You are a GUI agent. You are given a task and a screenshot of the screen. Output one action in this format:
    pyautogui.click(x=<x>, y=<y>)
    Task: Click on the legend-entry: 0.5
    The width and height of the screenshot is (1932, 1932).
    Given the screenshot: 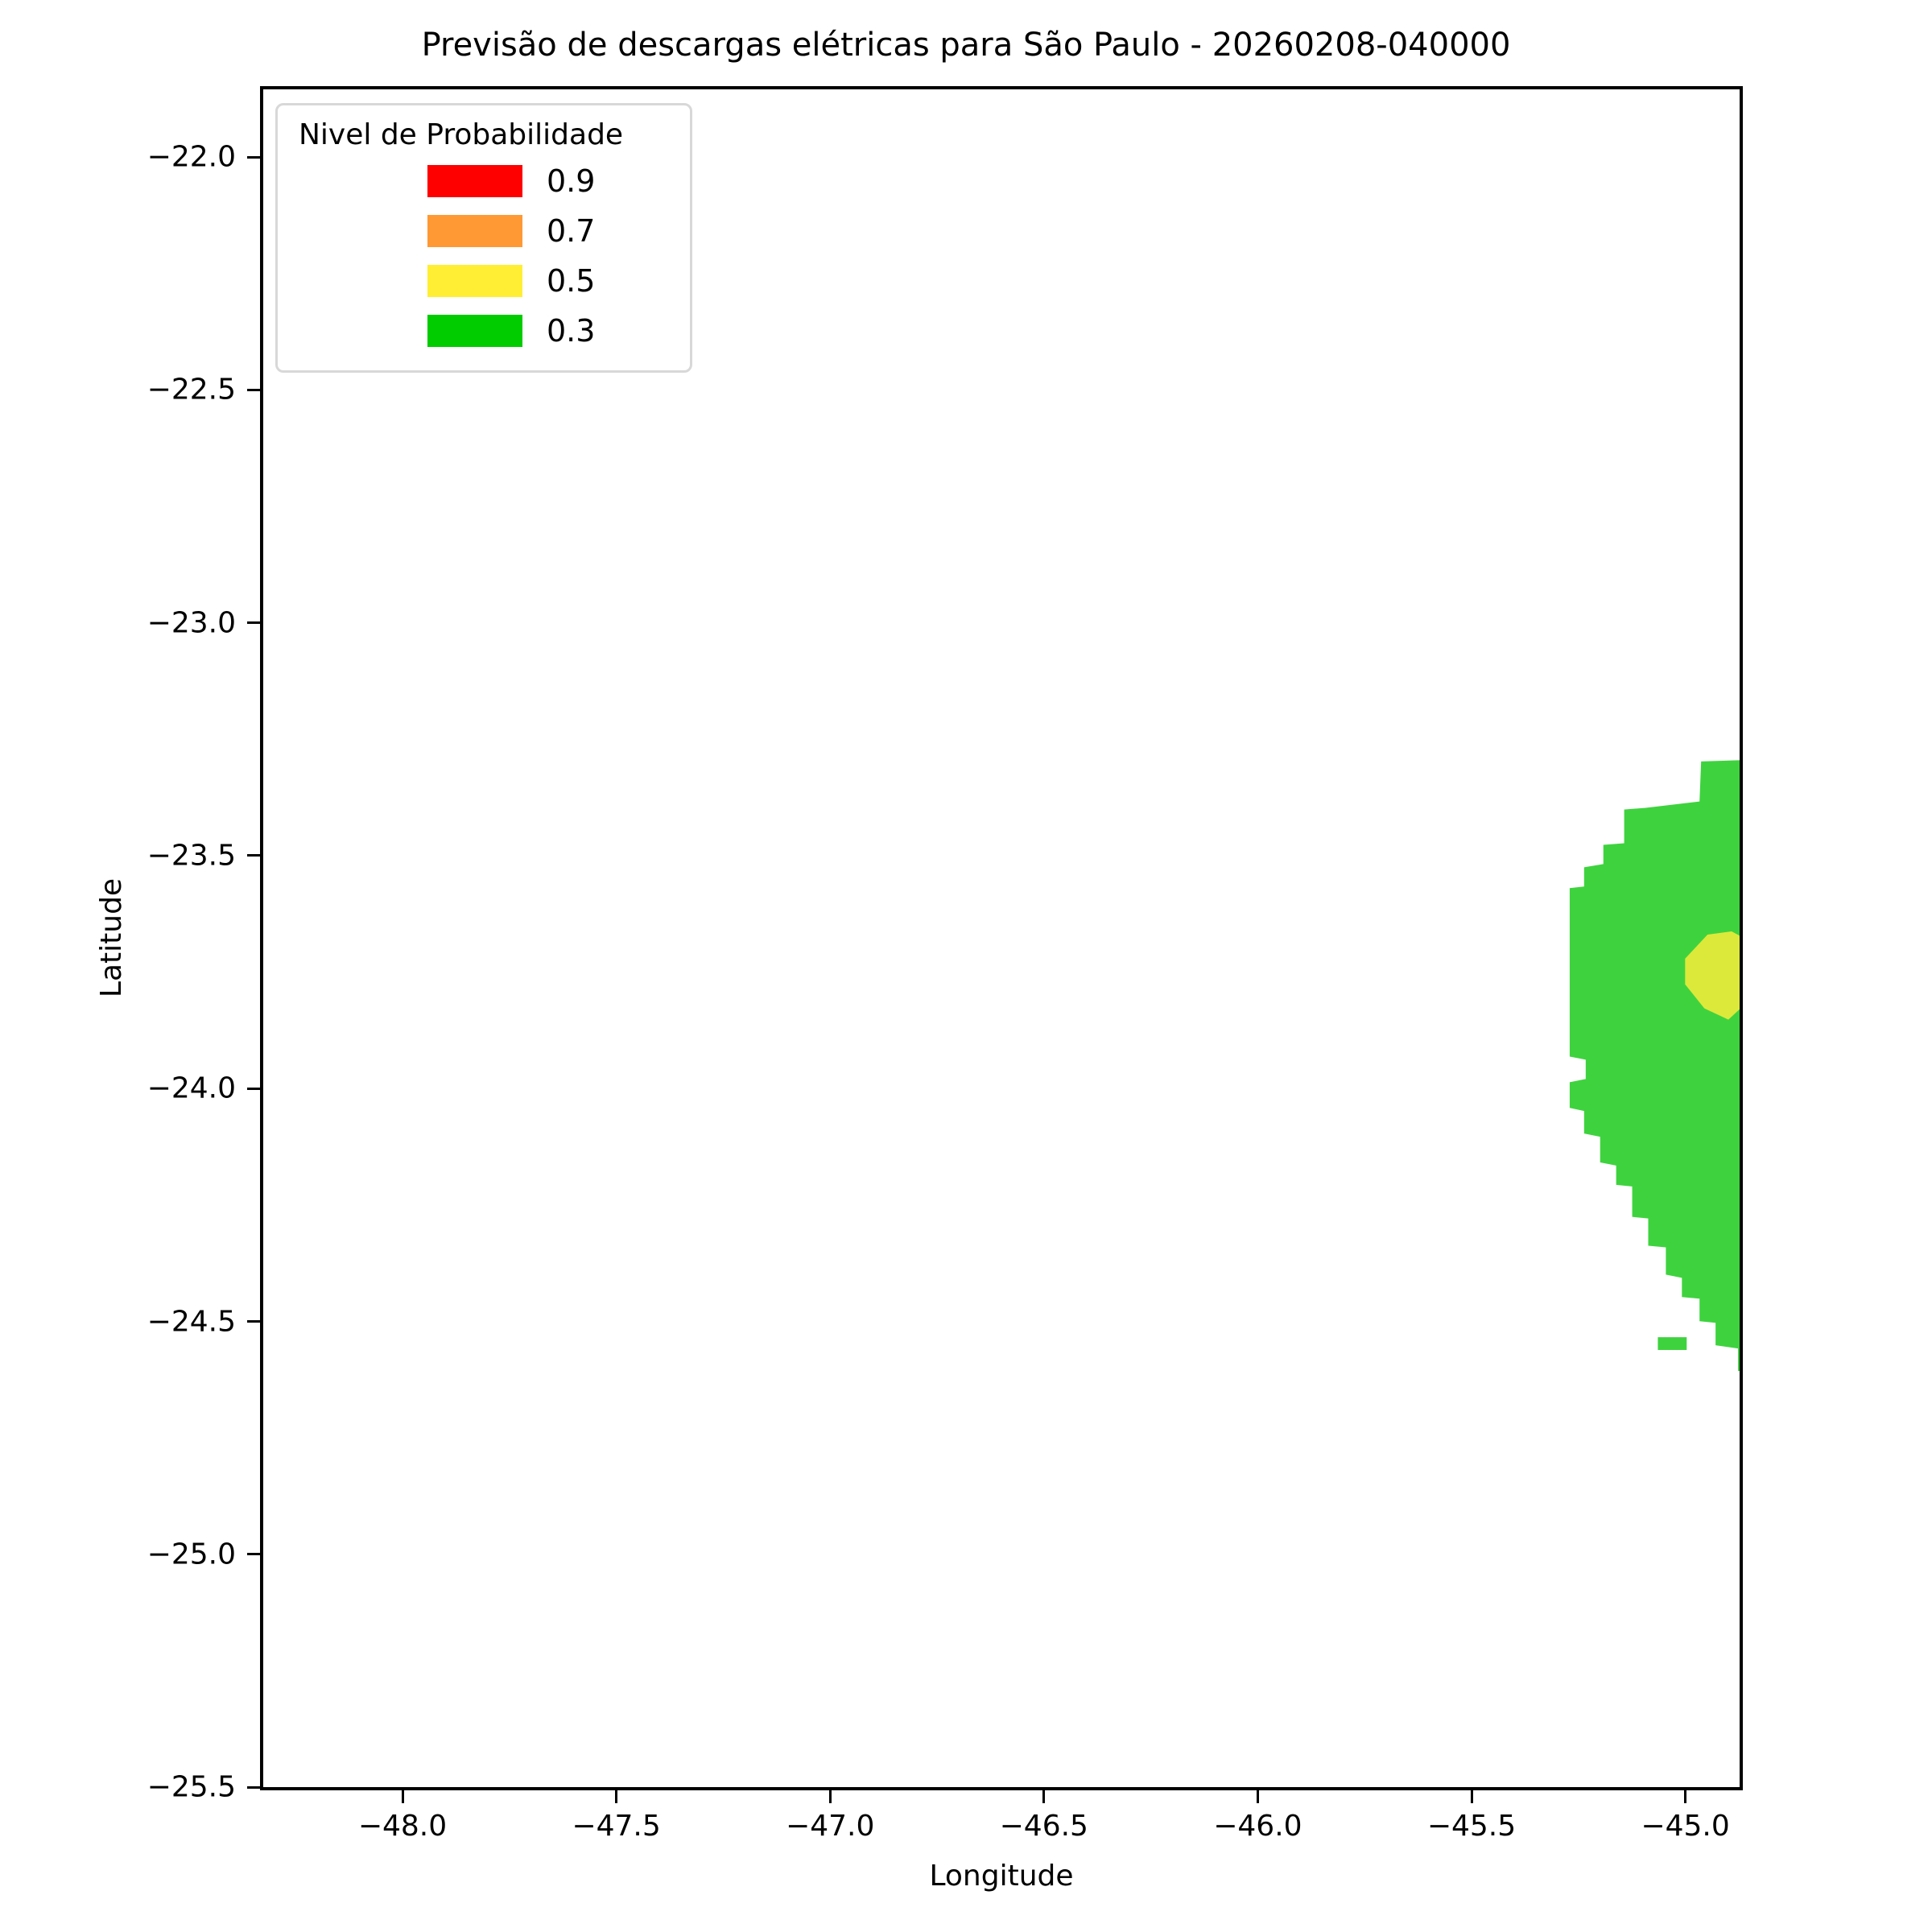 What is the action you would take?
    pyautogui.click(x=483, y=281)
    